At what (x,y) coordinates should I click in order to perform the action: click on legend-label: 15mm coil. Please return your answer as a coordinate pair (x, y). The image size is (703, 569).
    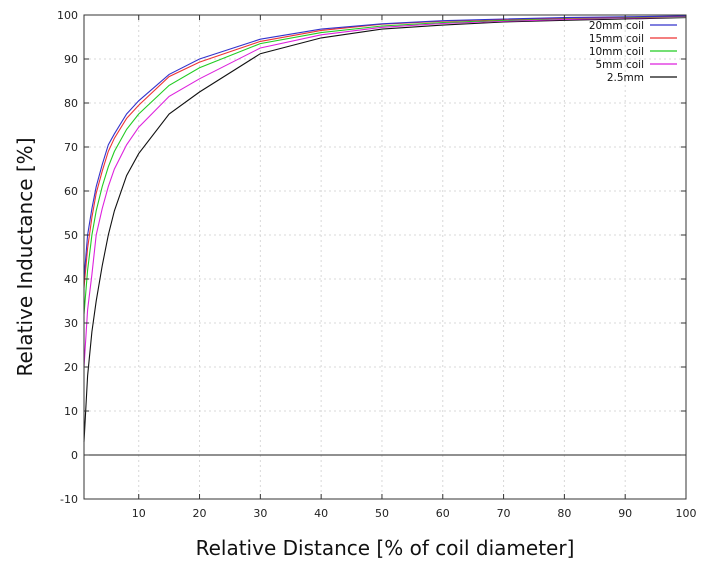
    Looking at the image, I should click on (616, 39).